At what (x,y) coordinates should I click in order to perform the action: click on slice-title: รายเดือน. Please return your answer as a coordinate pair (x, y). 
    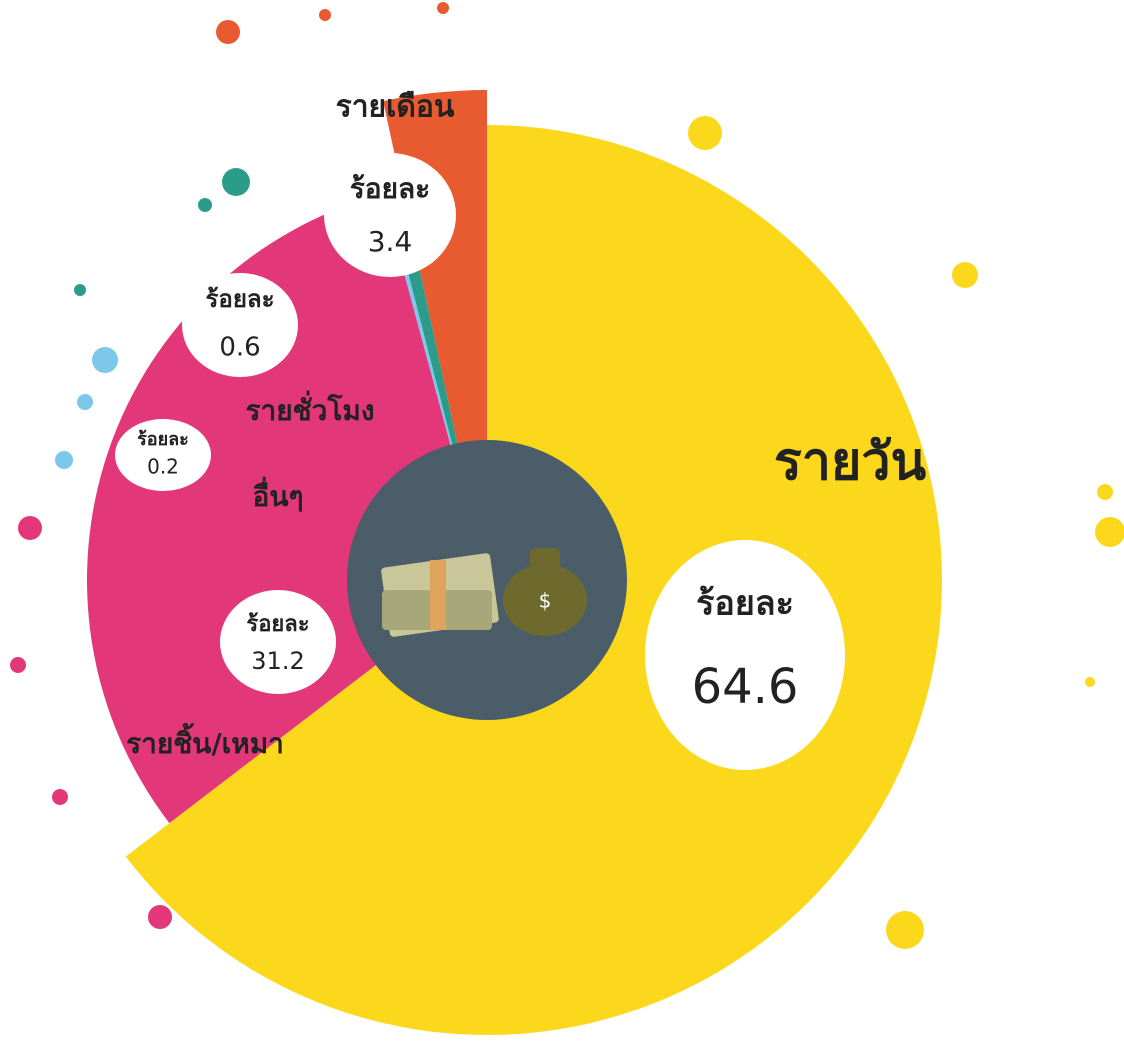
    Looking at the image, I should click on (395, 107).